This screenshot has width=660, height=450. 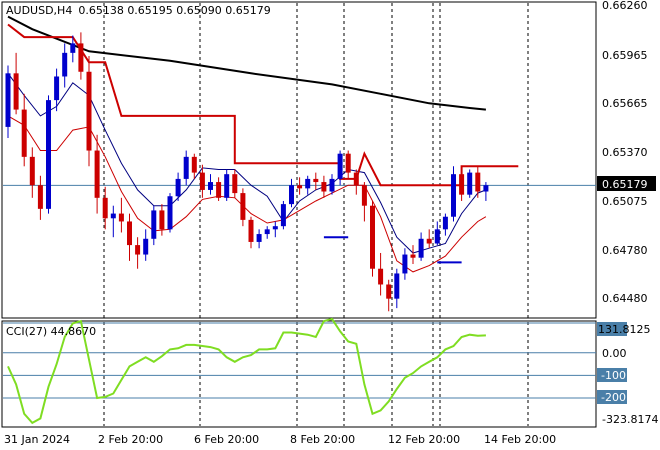 I want to click on price-label: 0.65370, so click(x=625, y=152).